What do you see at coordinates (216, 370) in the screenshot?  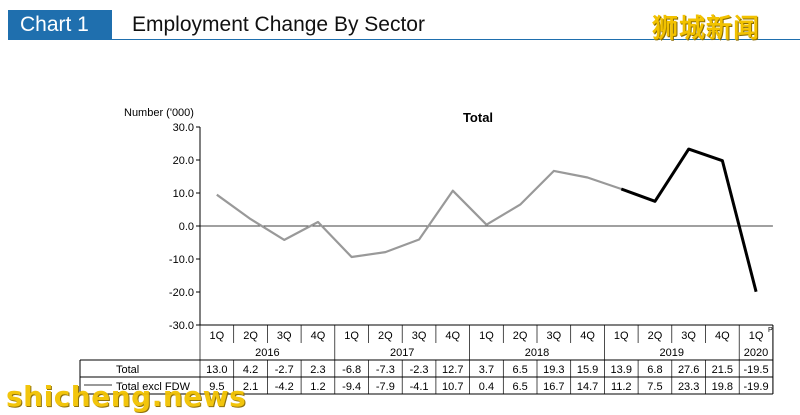 I see `data-cell: 13.0` at bounding box center [216, 370].